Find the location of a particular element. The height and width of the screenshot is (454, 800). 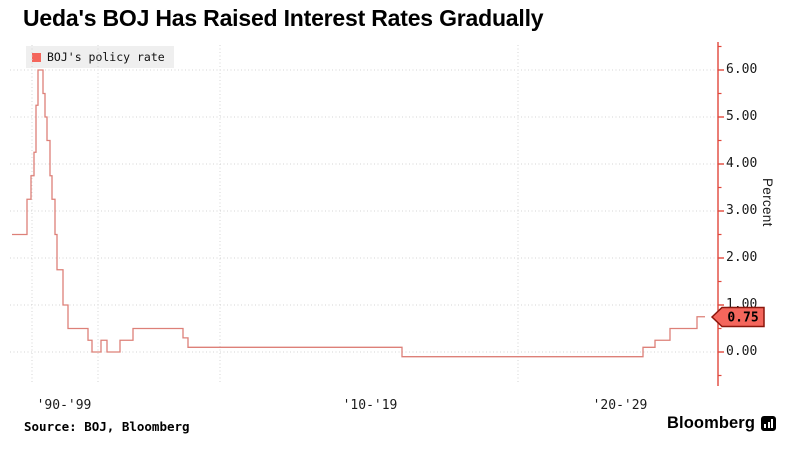

y-tick-label: 6.00 is located at coordinates (742, 69).